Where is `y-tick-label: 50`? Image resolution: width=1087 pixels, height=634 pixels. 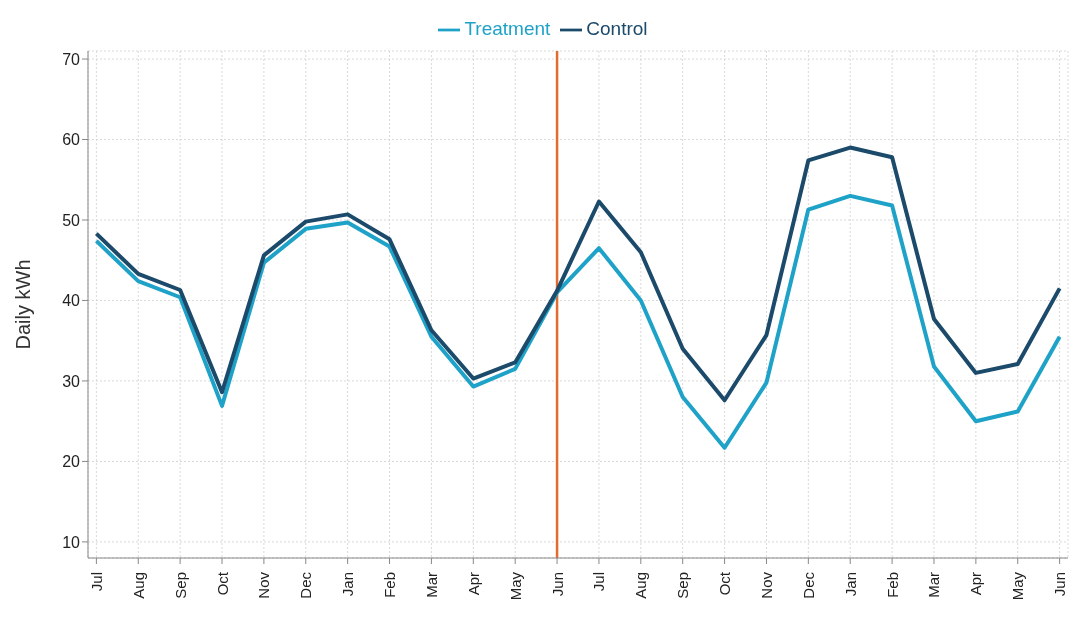 y-tick-label: 50 is located at coordinates (71, 220).